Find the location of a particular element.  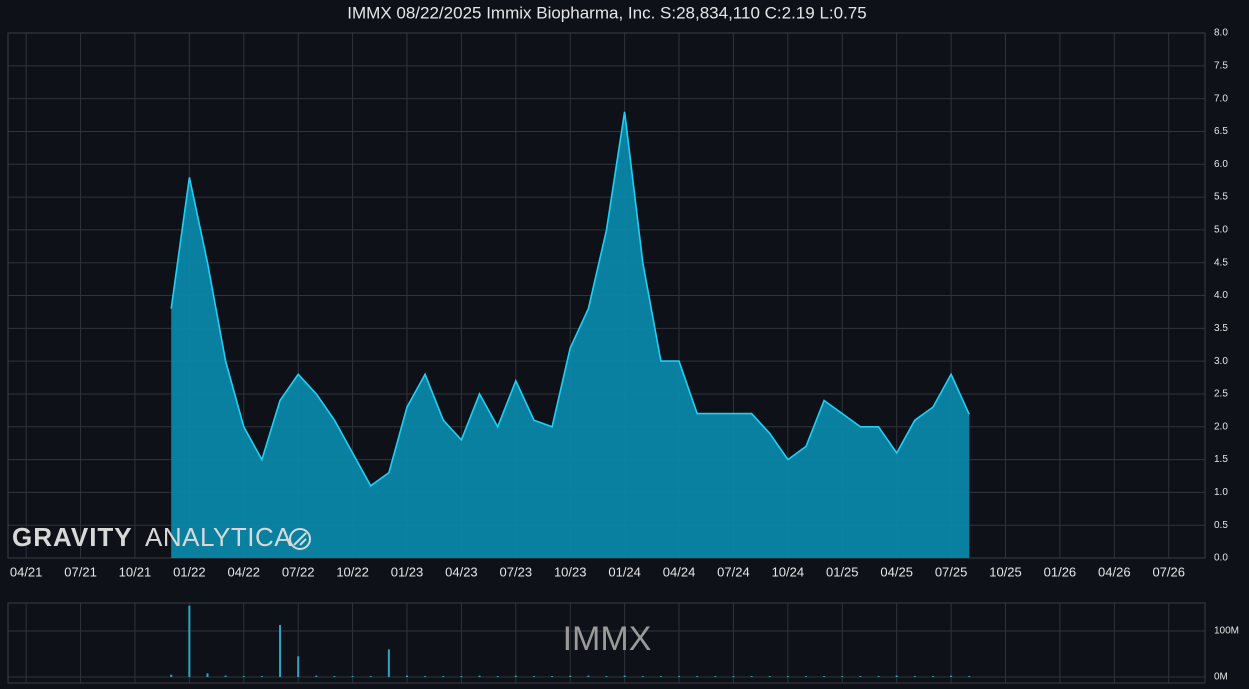

y-tick-label: 4.5 is located at coordinates (1221, 262).